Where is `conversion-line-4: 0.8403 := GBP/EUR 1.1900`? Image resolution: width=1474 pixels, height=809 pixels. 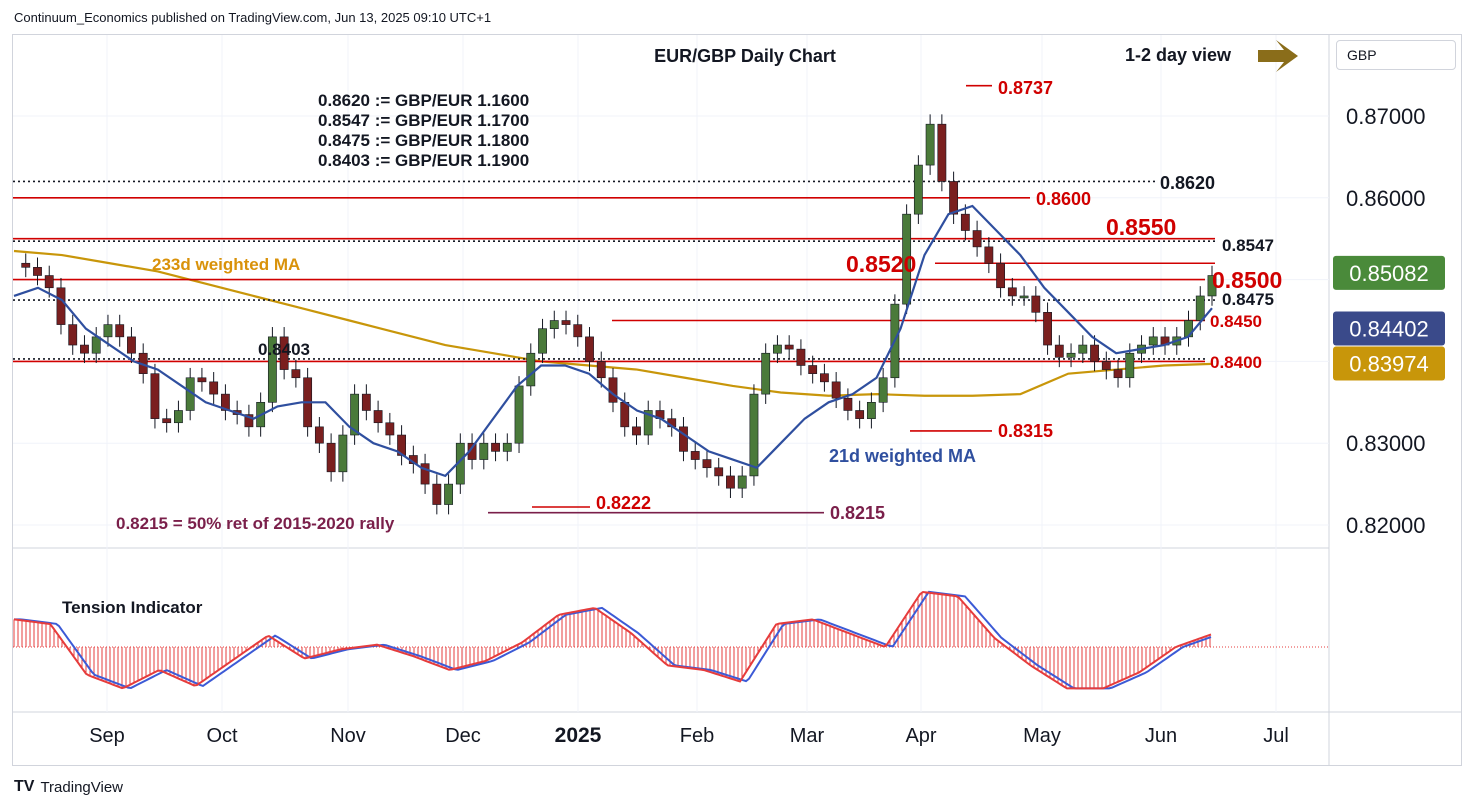 conversion-line-4: 0.8403 := GBP/EUR 1.1900 is located at coordinates (423, 160).